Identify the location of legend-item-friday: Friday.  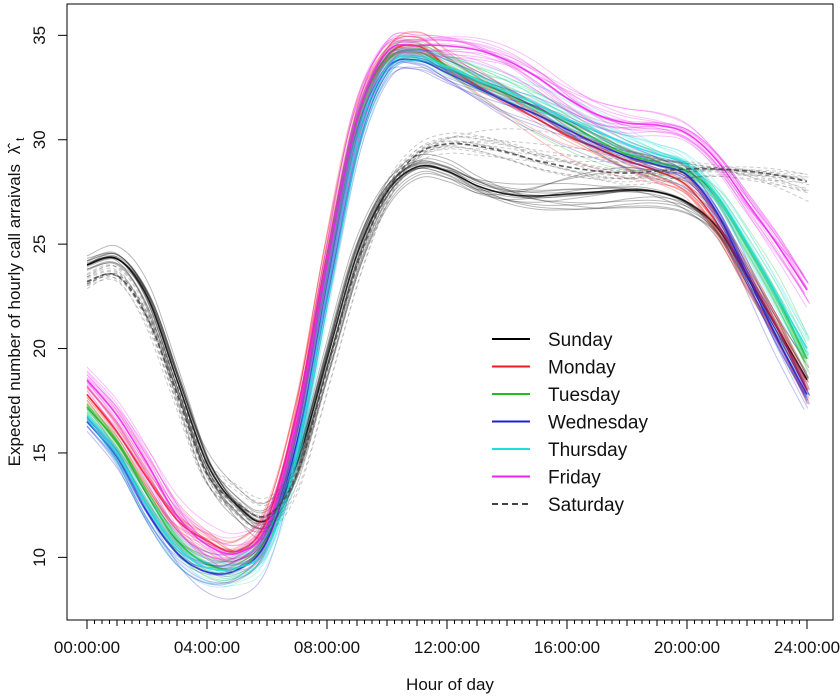
(546, 478).